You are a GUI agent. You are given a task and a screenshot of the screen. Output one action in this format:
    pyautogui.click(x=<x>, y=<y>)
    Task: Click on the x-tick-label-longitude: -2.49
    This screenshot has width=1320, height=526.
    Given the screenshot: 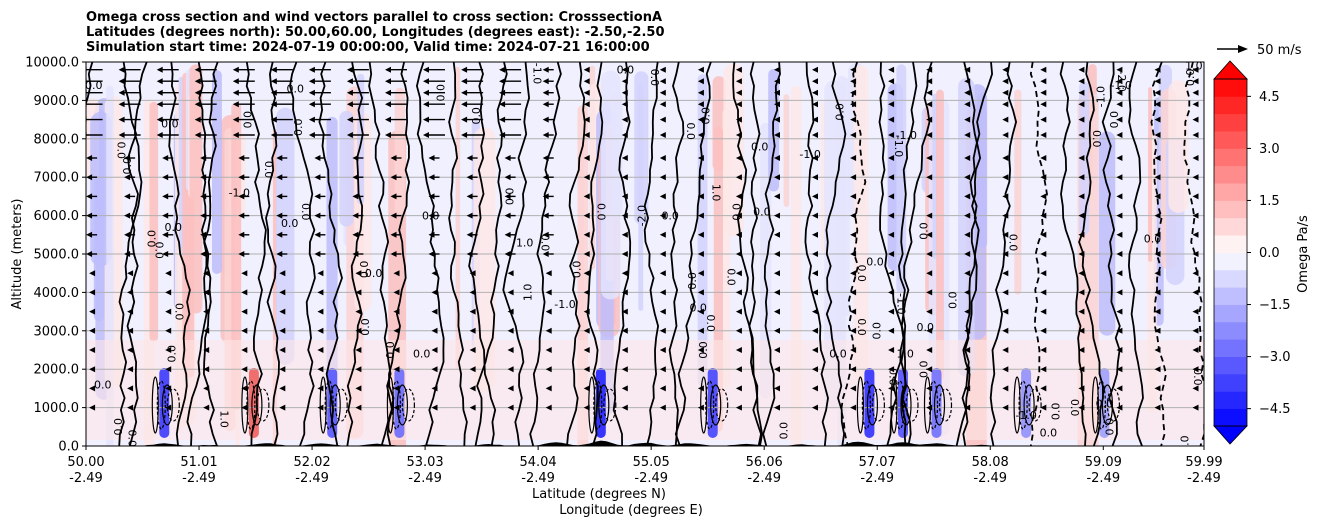 What is the action you would take?
    pyautogui.click(x=877, y=478)
    